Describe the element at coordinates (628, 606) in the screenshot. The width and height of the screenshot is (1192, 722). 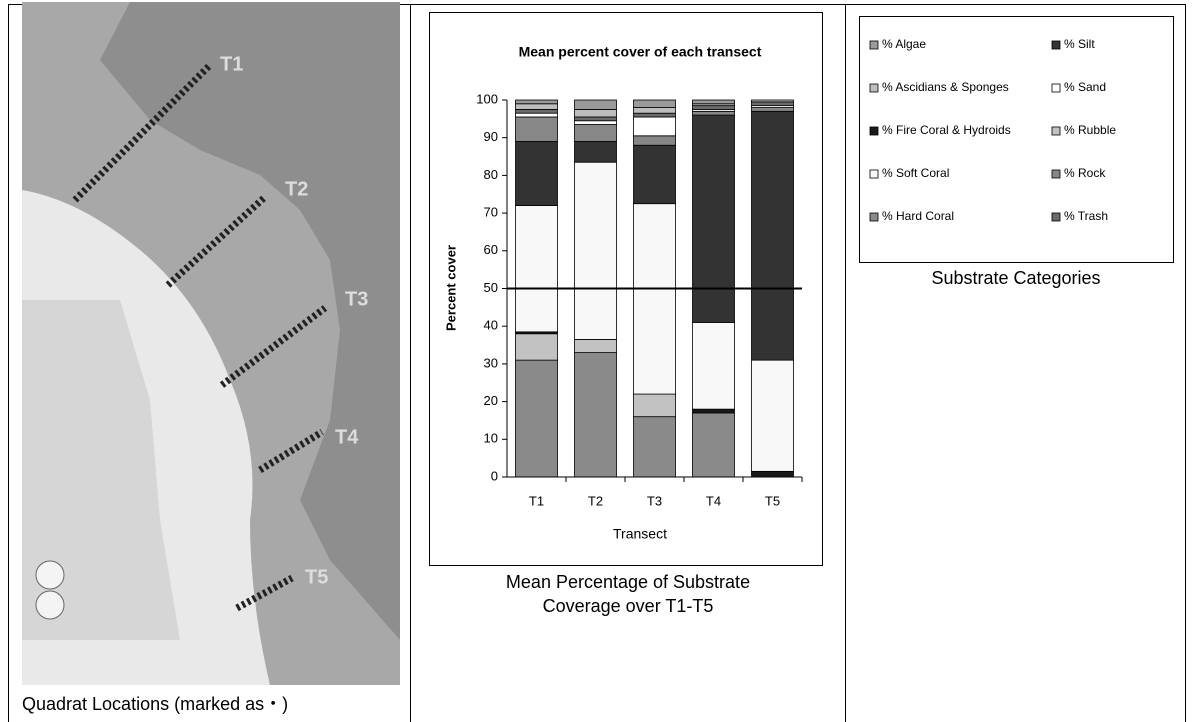
I see `chart-caption: Coverage over T1-T5` at that location.